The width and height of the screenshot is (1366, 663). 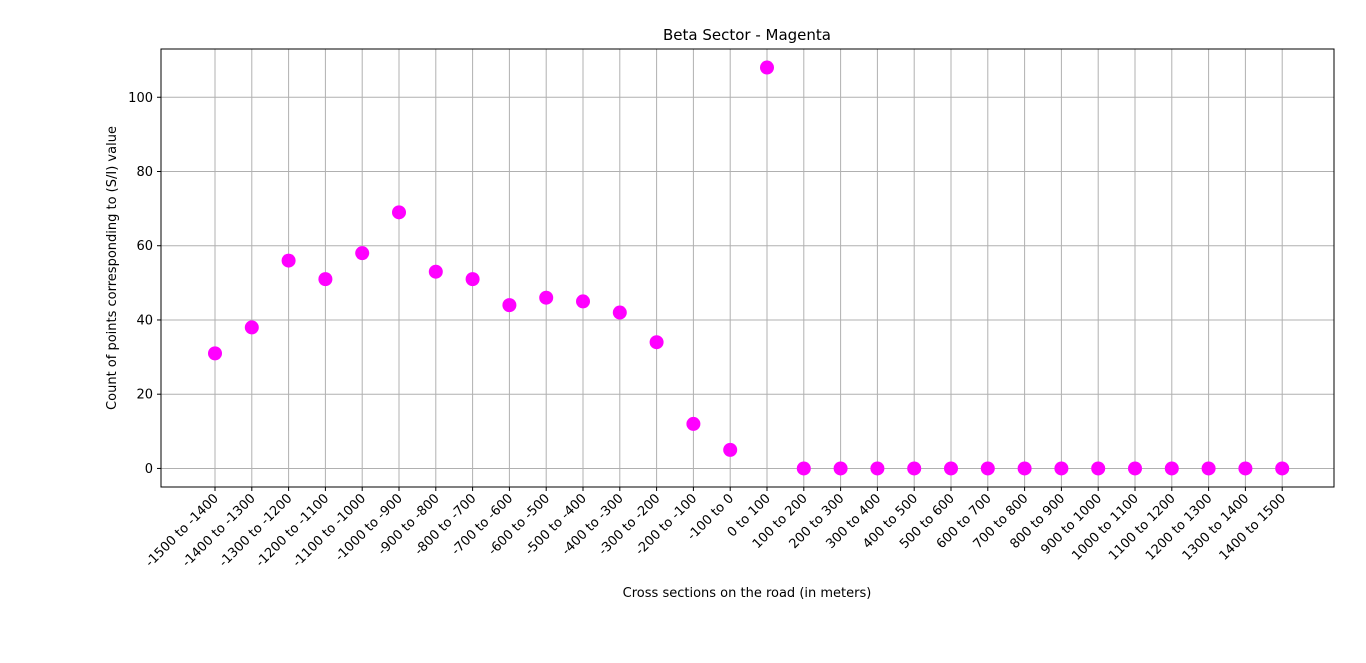 What do you see at coordinates (1253, 527) in the screenshot?
I see `x-tick-label: 1400 to 1500` at bounding box center [1253, 527].